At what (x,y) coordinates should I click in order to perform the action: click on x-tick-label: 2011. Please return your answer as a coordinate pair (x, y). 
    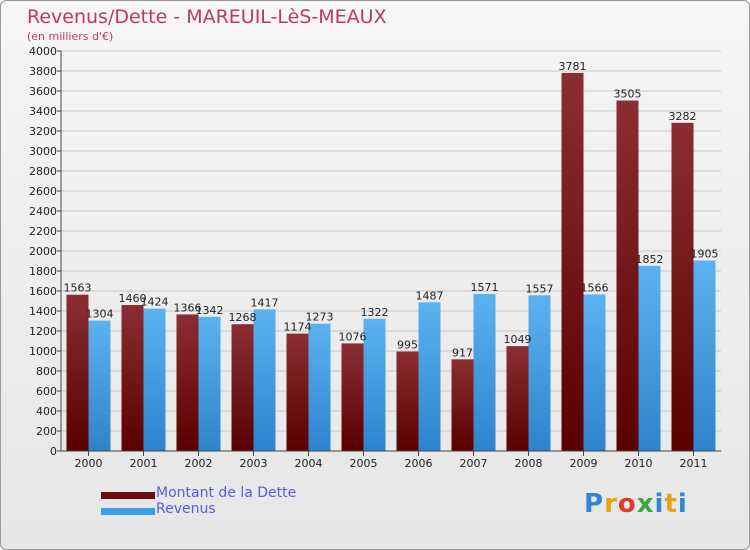
    Looking at the image, I should click on (694, 463).